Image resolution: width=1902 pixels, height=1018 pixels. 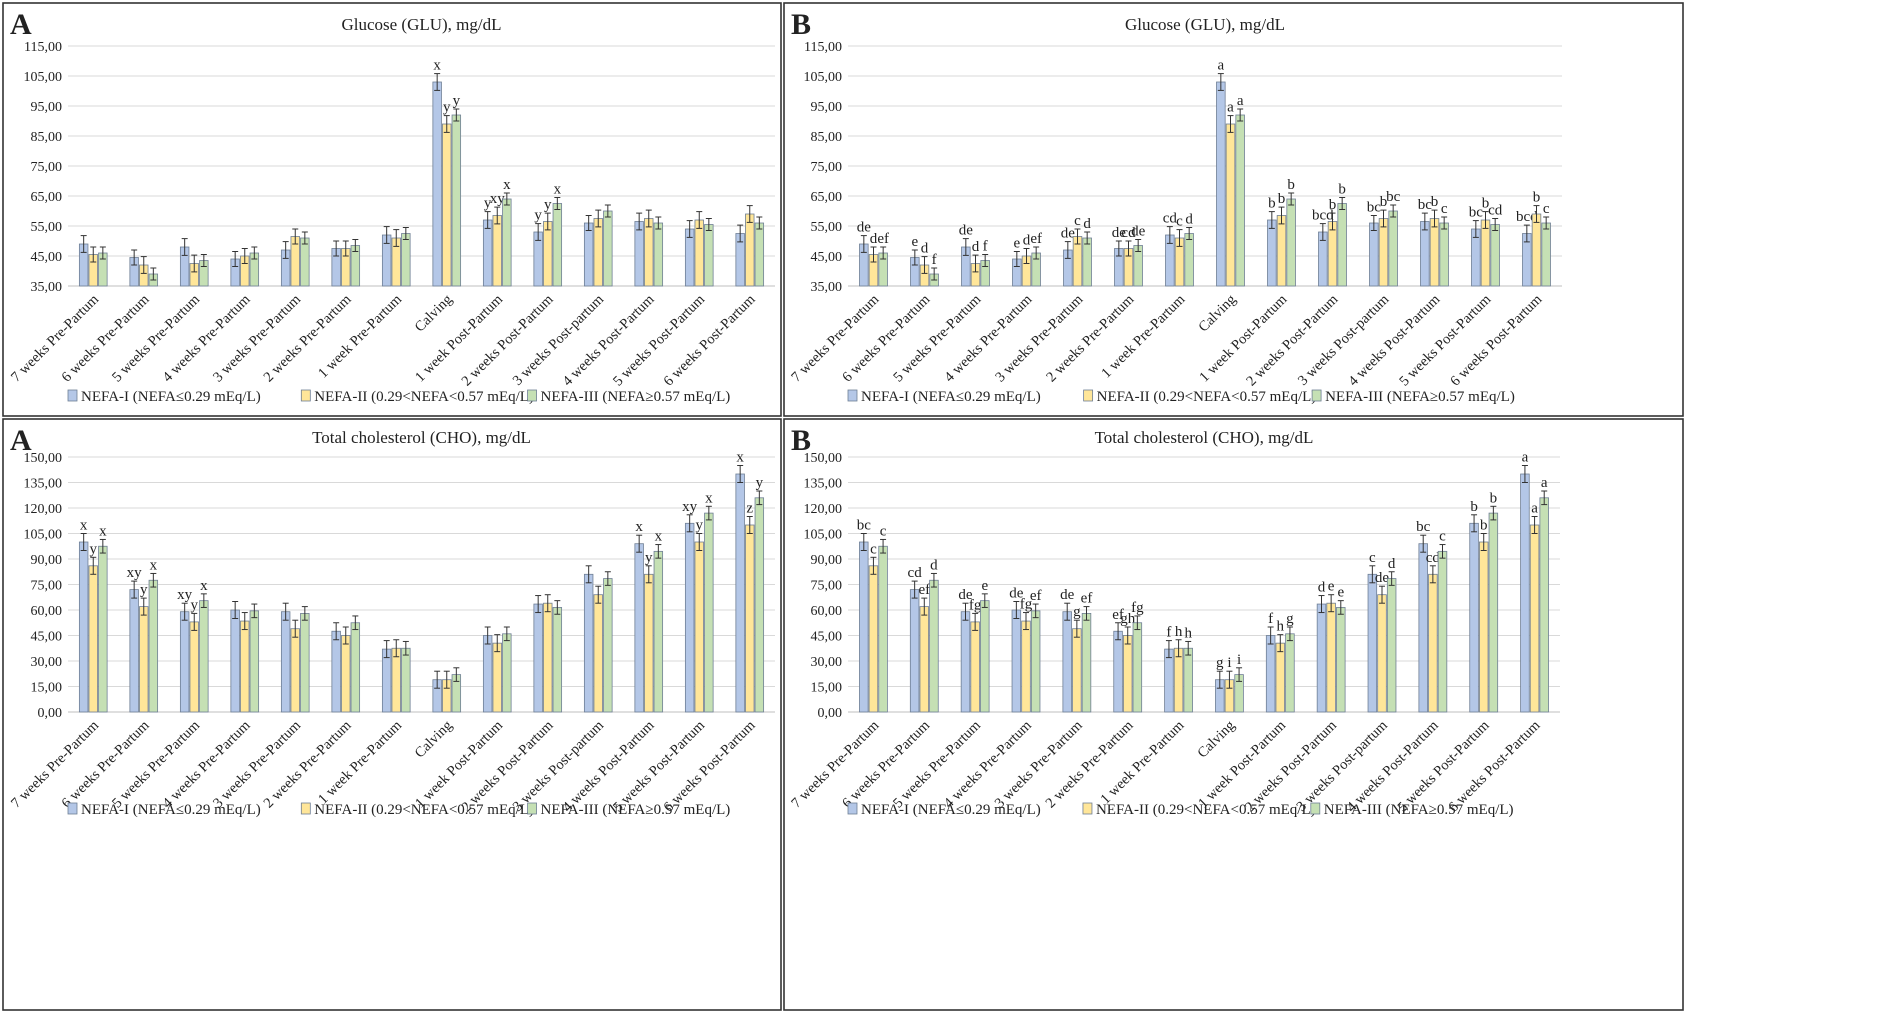 I want to click on y-tick-label: 60,00, so click(x=47, y=611).